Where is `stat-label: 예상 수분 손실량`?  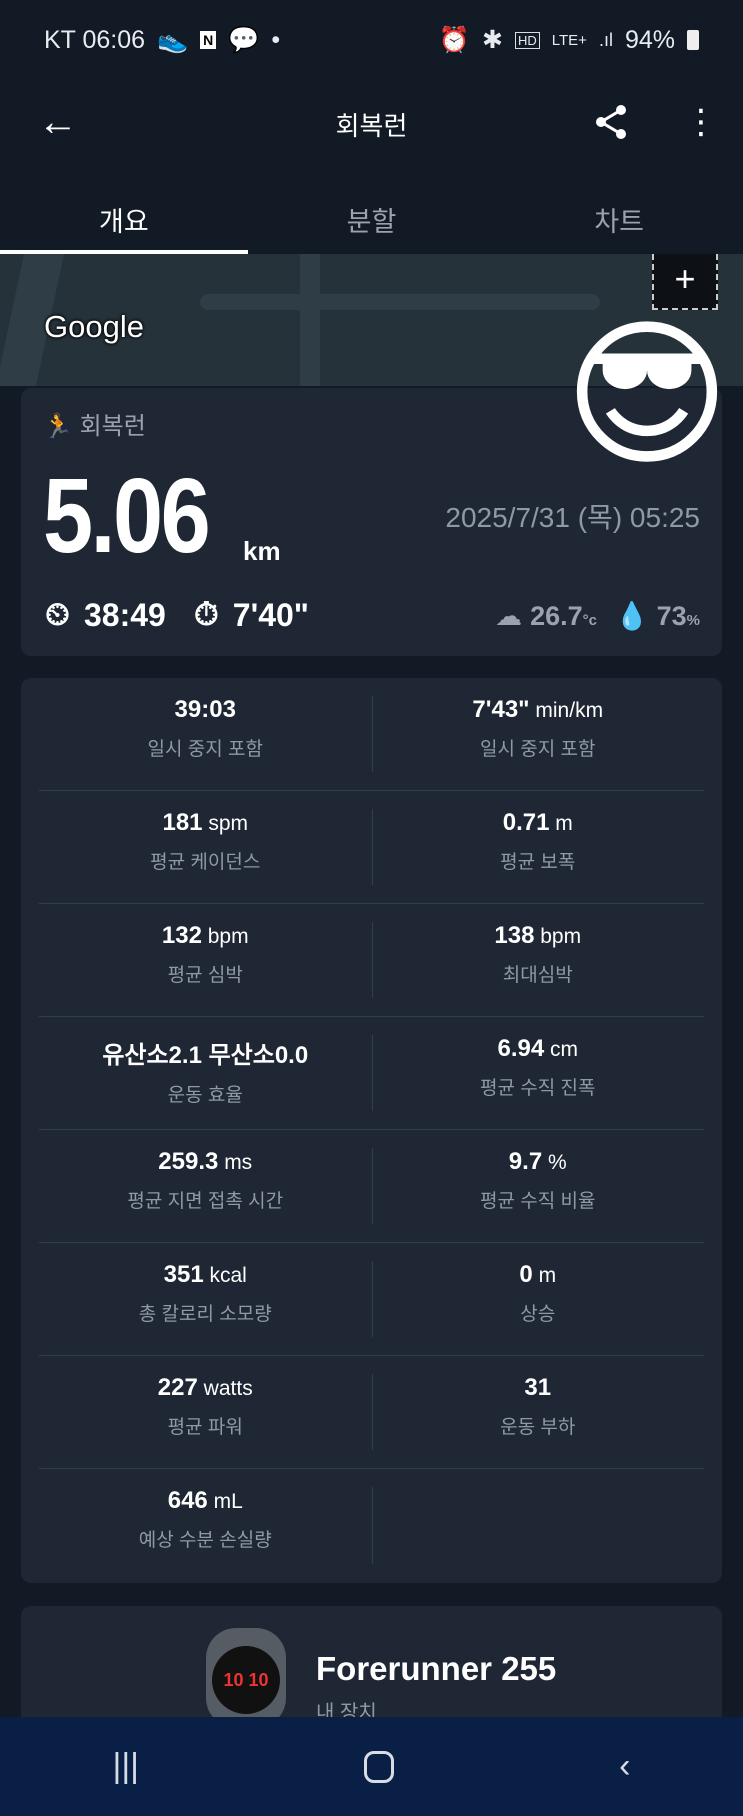 stat-label: 예상 수분 손실량 is located at coordinates (205, 1540).